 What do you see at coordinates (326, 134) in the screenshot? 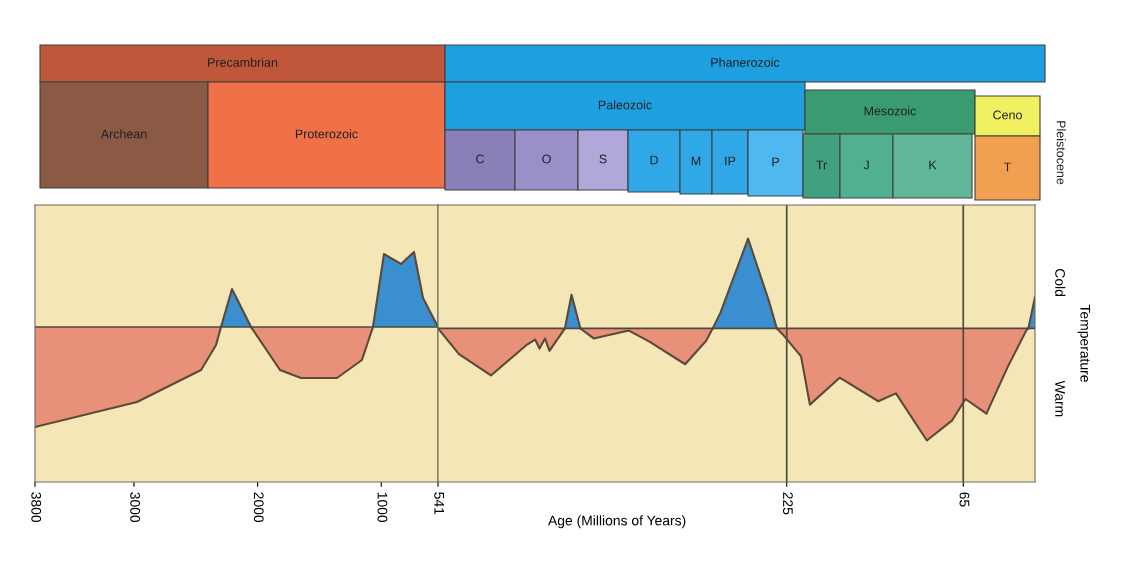
I see `text: Proterozoic` at bounding box center [326, 134].